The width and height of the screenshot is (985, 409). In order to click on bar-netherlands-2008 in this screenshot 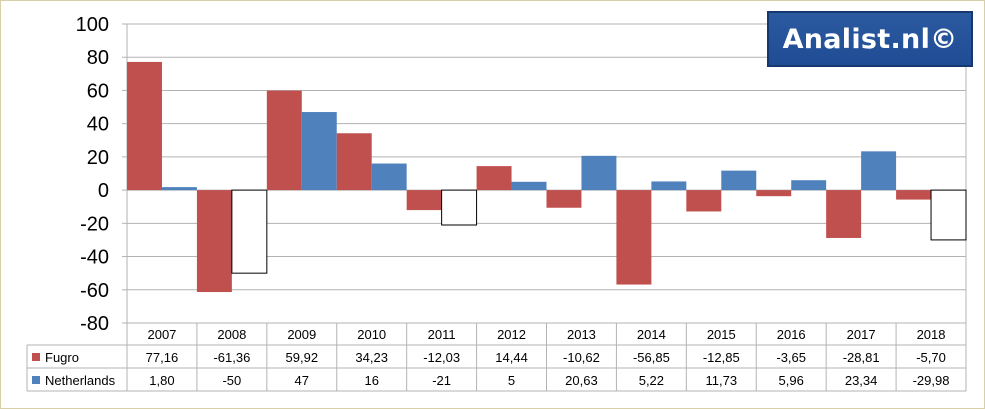, I will do `click(249, 231)`.